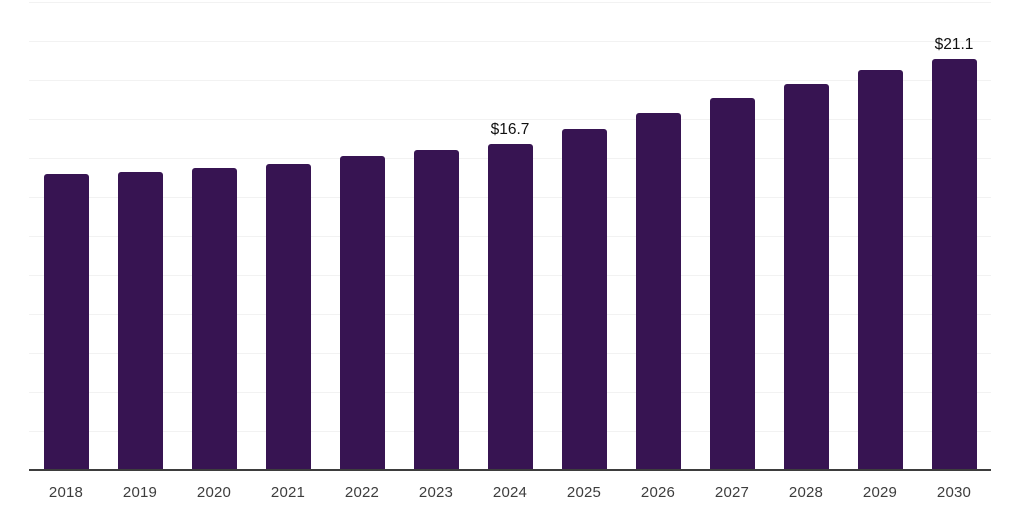 Image resolution: width=1024 pixels, height=512 pixels. Describe the element at coordinates (288, 492) in the screenshot. I see `x-tick-label-2021: 2021` at that location.